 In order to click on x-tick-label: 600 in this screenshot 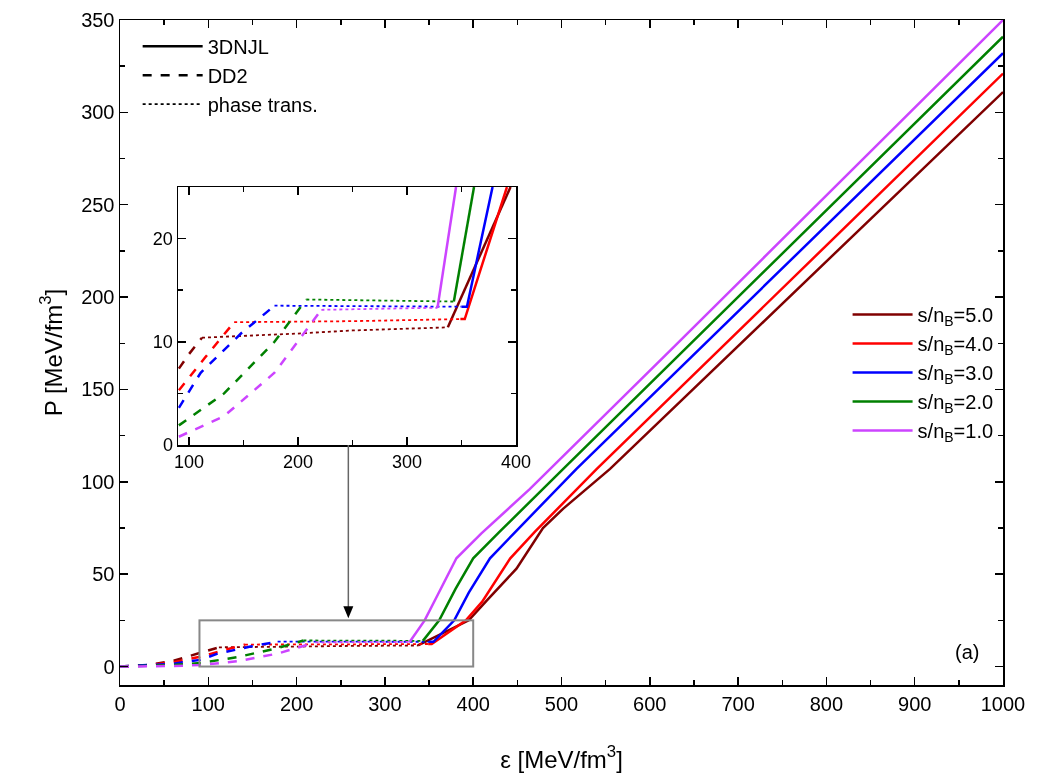, I will do `click(650, 703)`.